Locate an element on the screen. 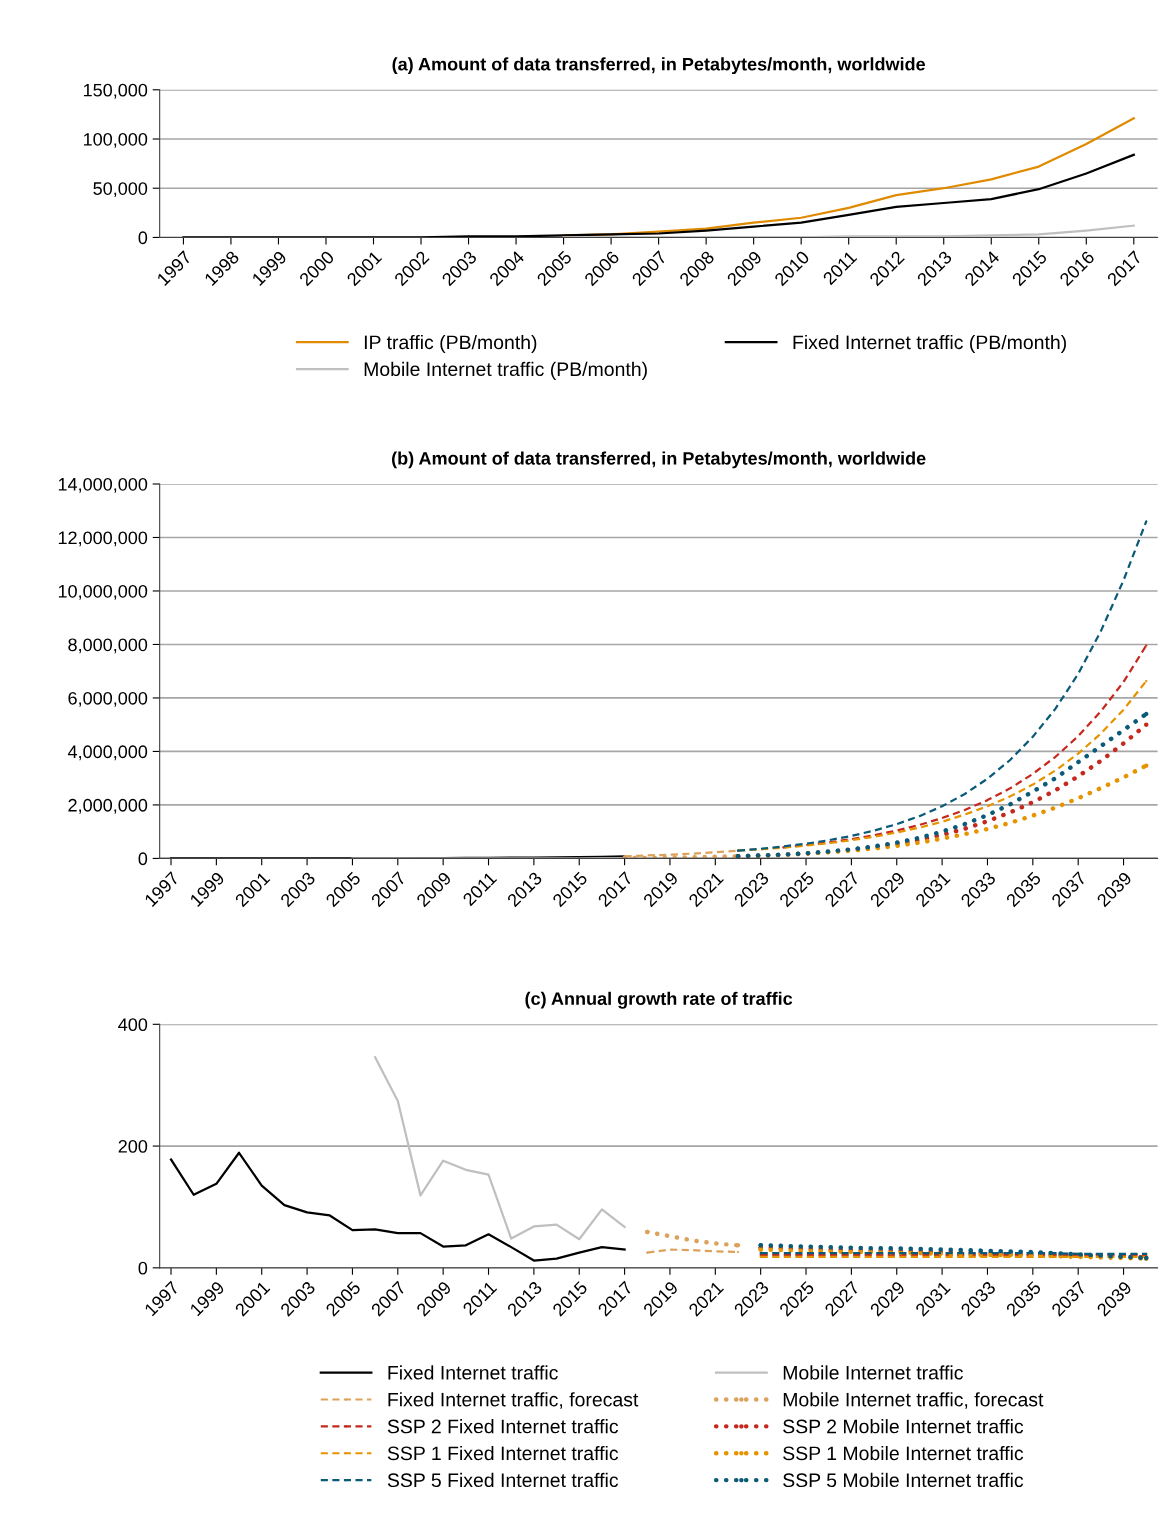 This screenshot has width=1174, height=1522. chart-title: (a) Amount of data transferred, in Petabytes/month, worldwide is located at coordinates (659, 66).